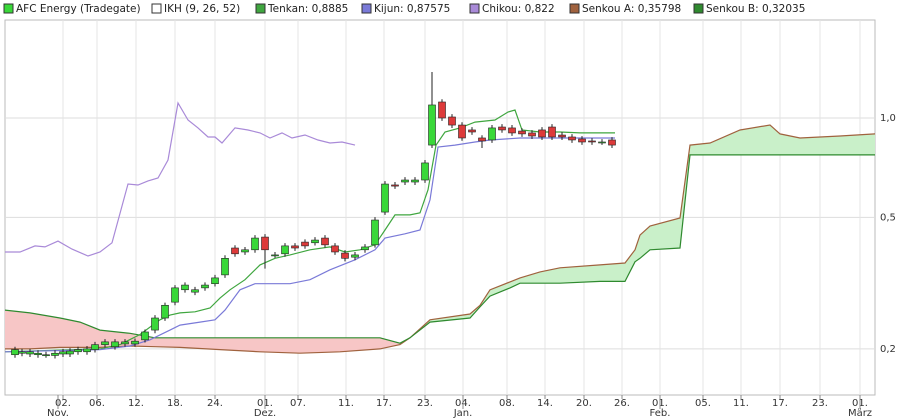 The width and height of the screenshot is (897, 420). I want to click on legend-label: Senkou B: 0,32035, so click(755, 9).